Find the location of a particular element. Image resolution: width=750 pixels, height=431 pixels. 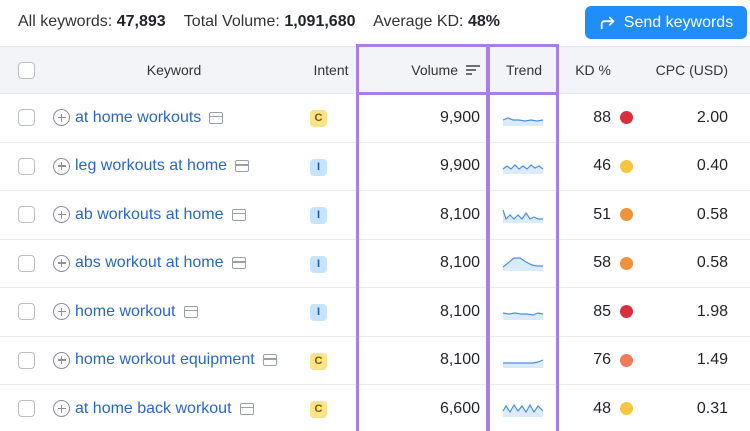

share-arrow-icon is located at coordinates (607, 22).